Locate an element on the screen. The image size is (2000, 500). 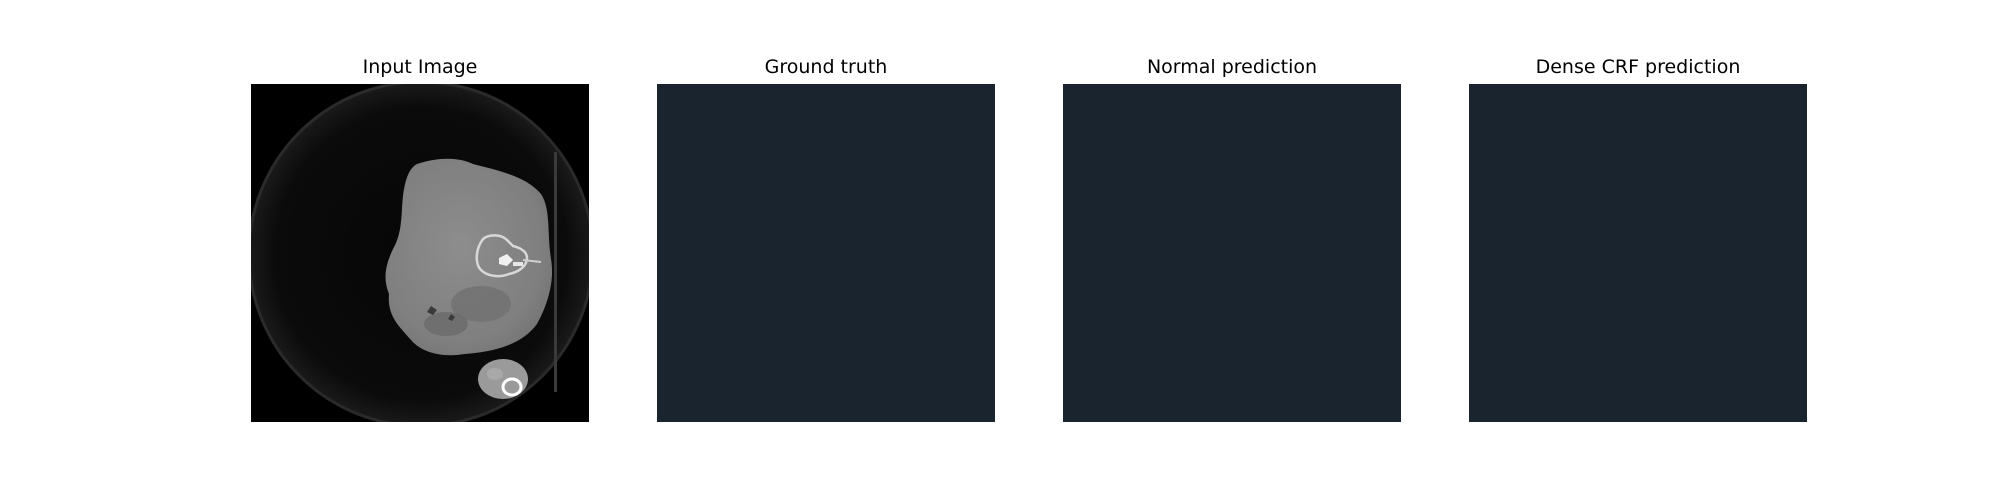
bright-structure is located at coordinates (502, 256).